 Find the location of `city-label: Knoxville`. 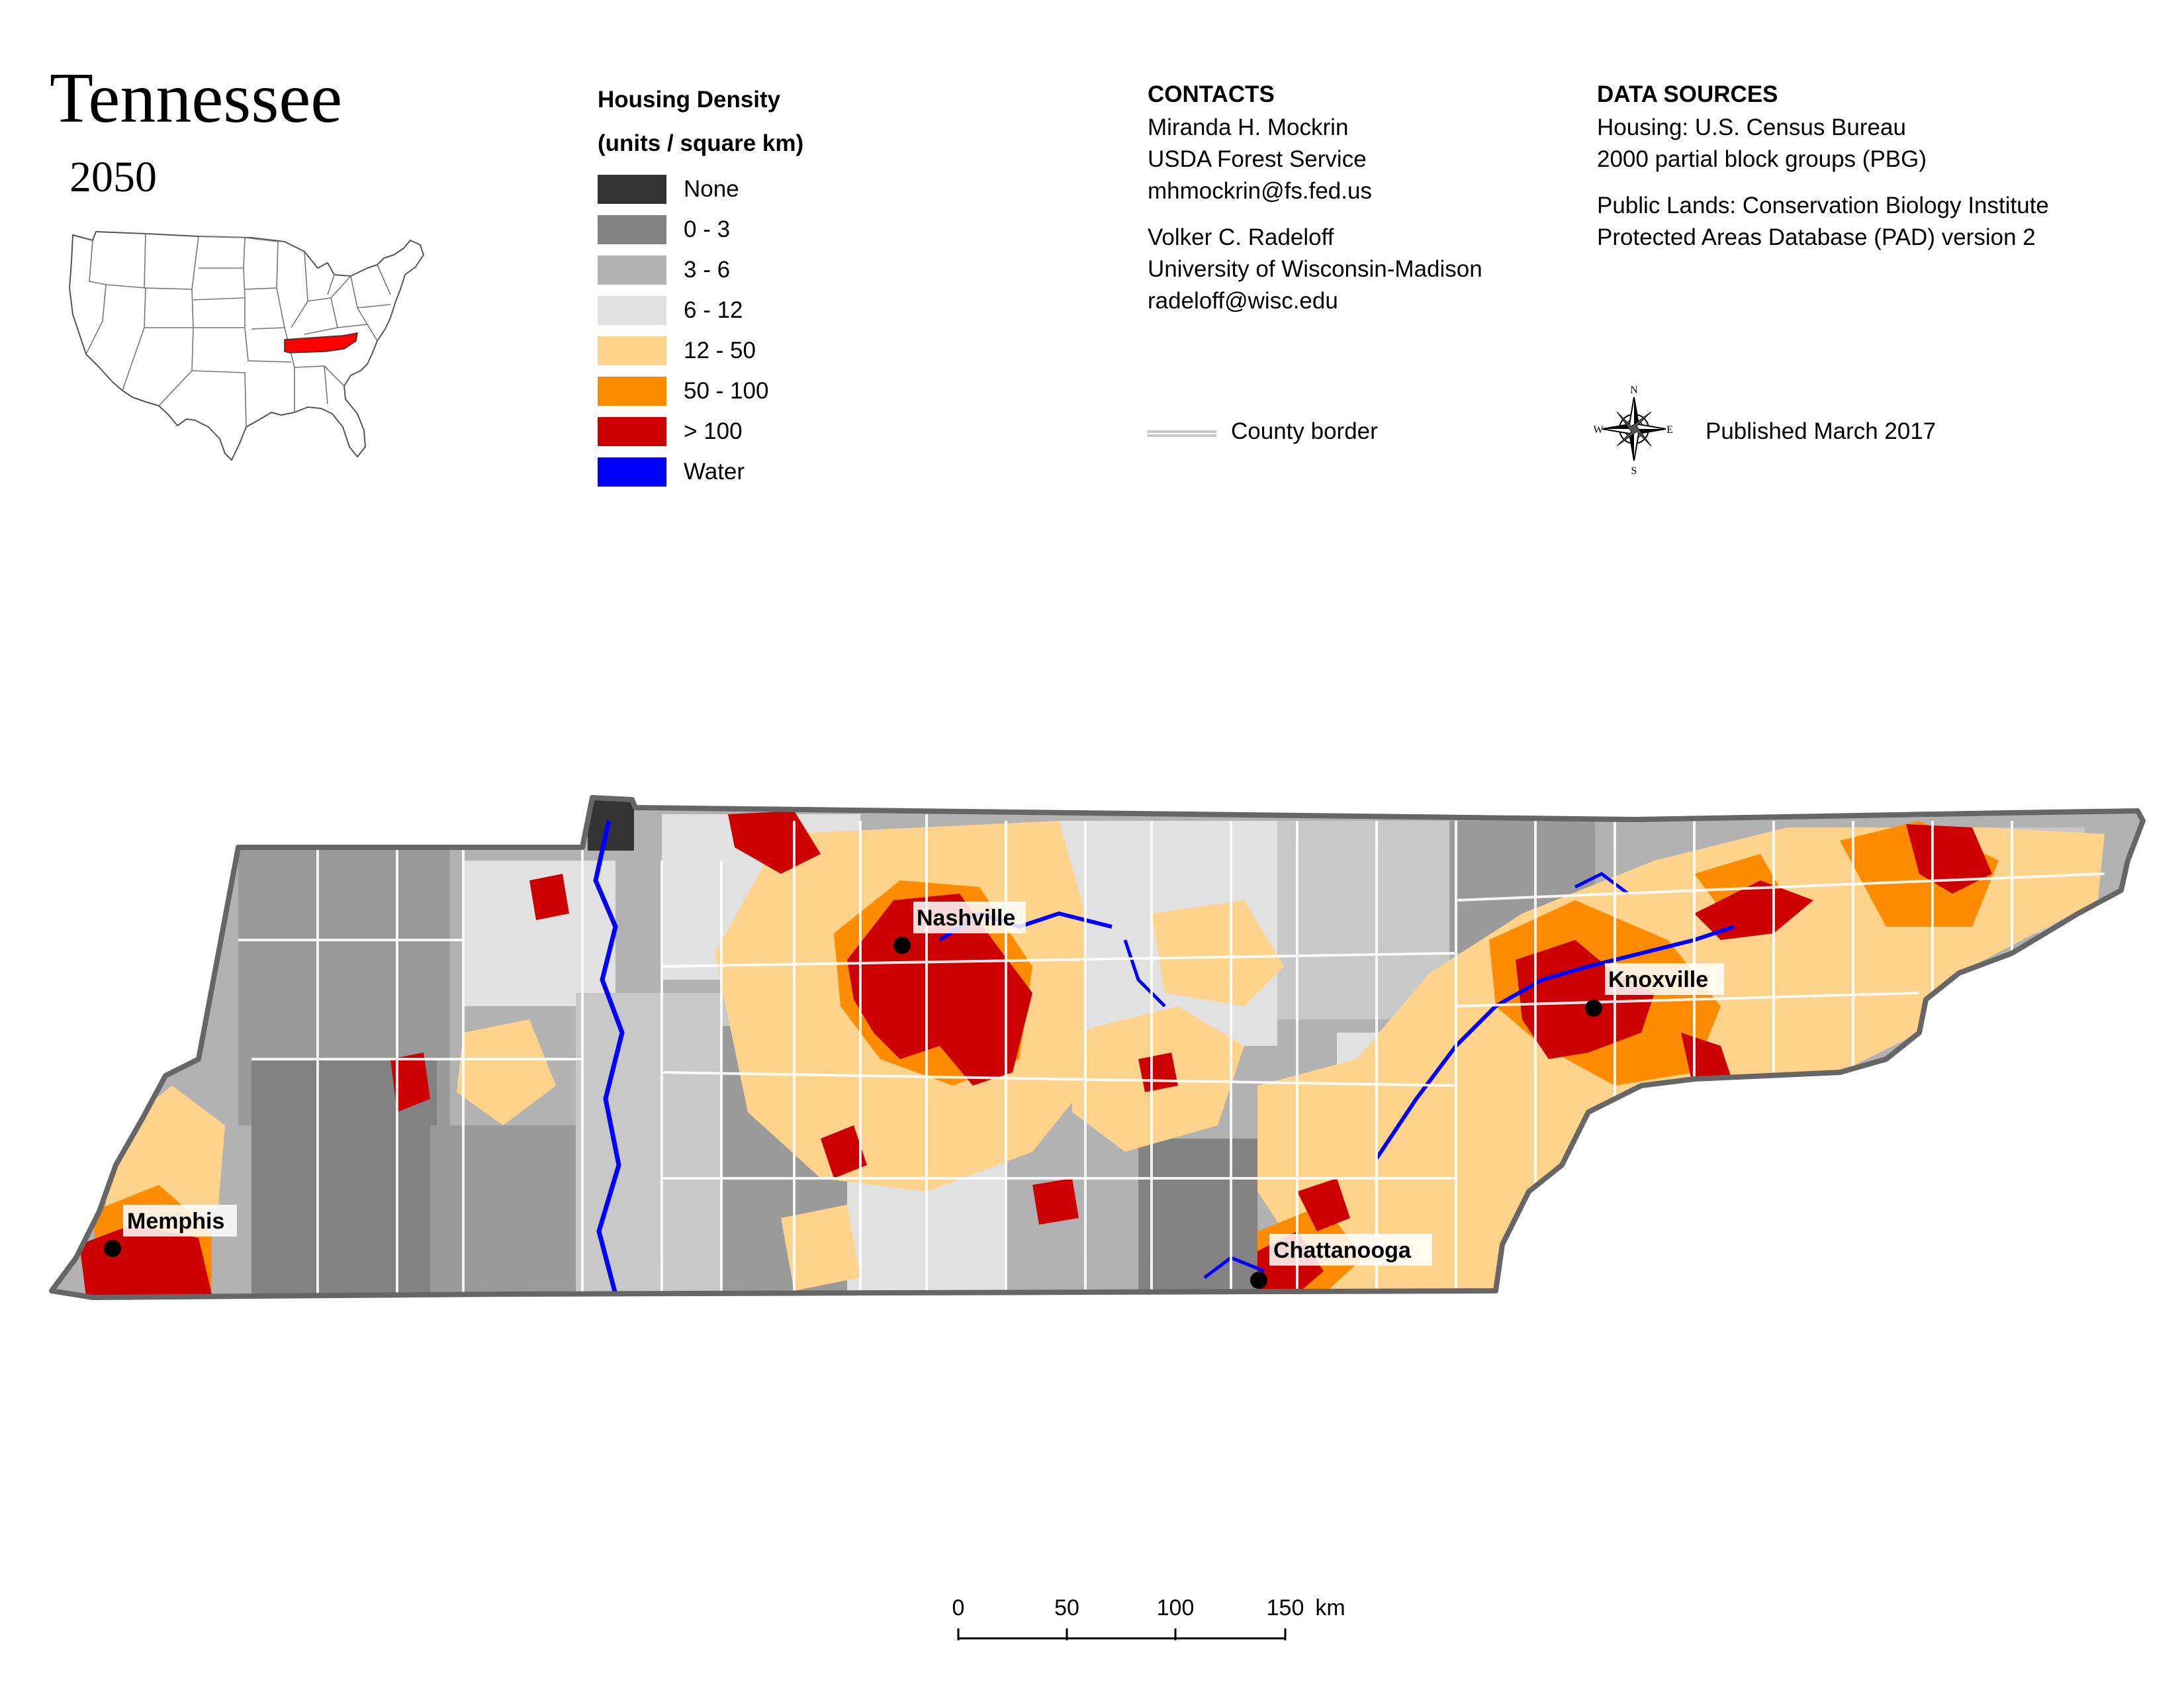

city-label: Knoxville is located at coordinates (1658, 979).